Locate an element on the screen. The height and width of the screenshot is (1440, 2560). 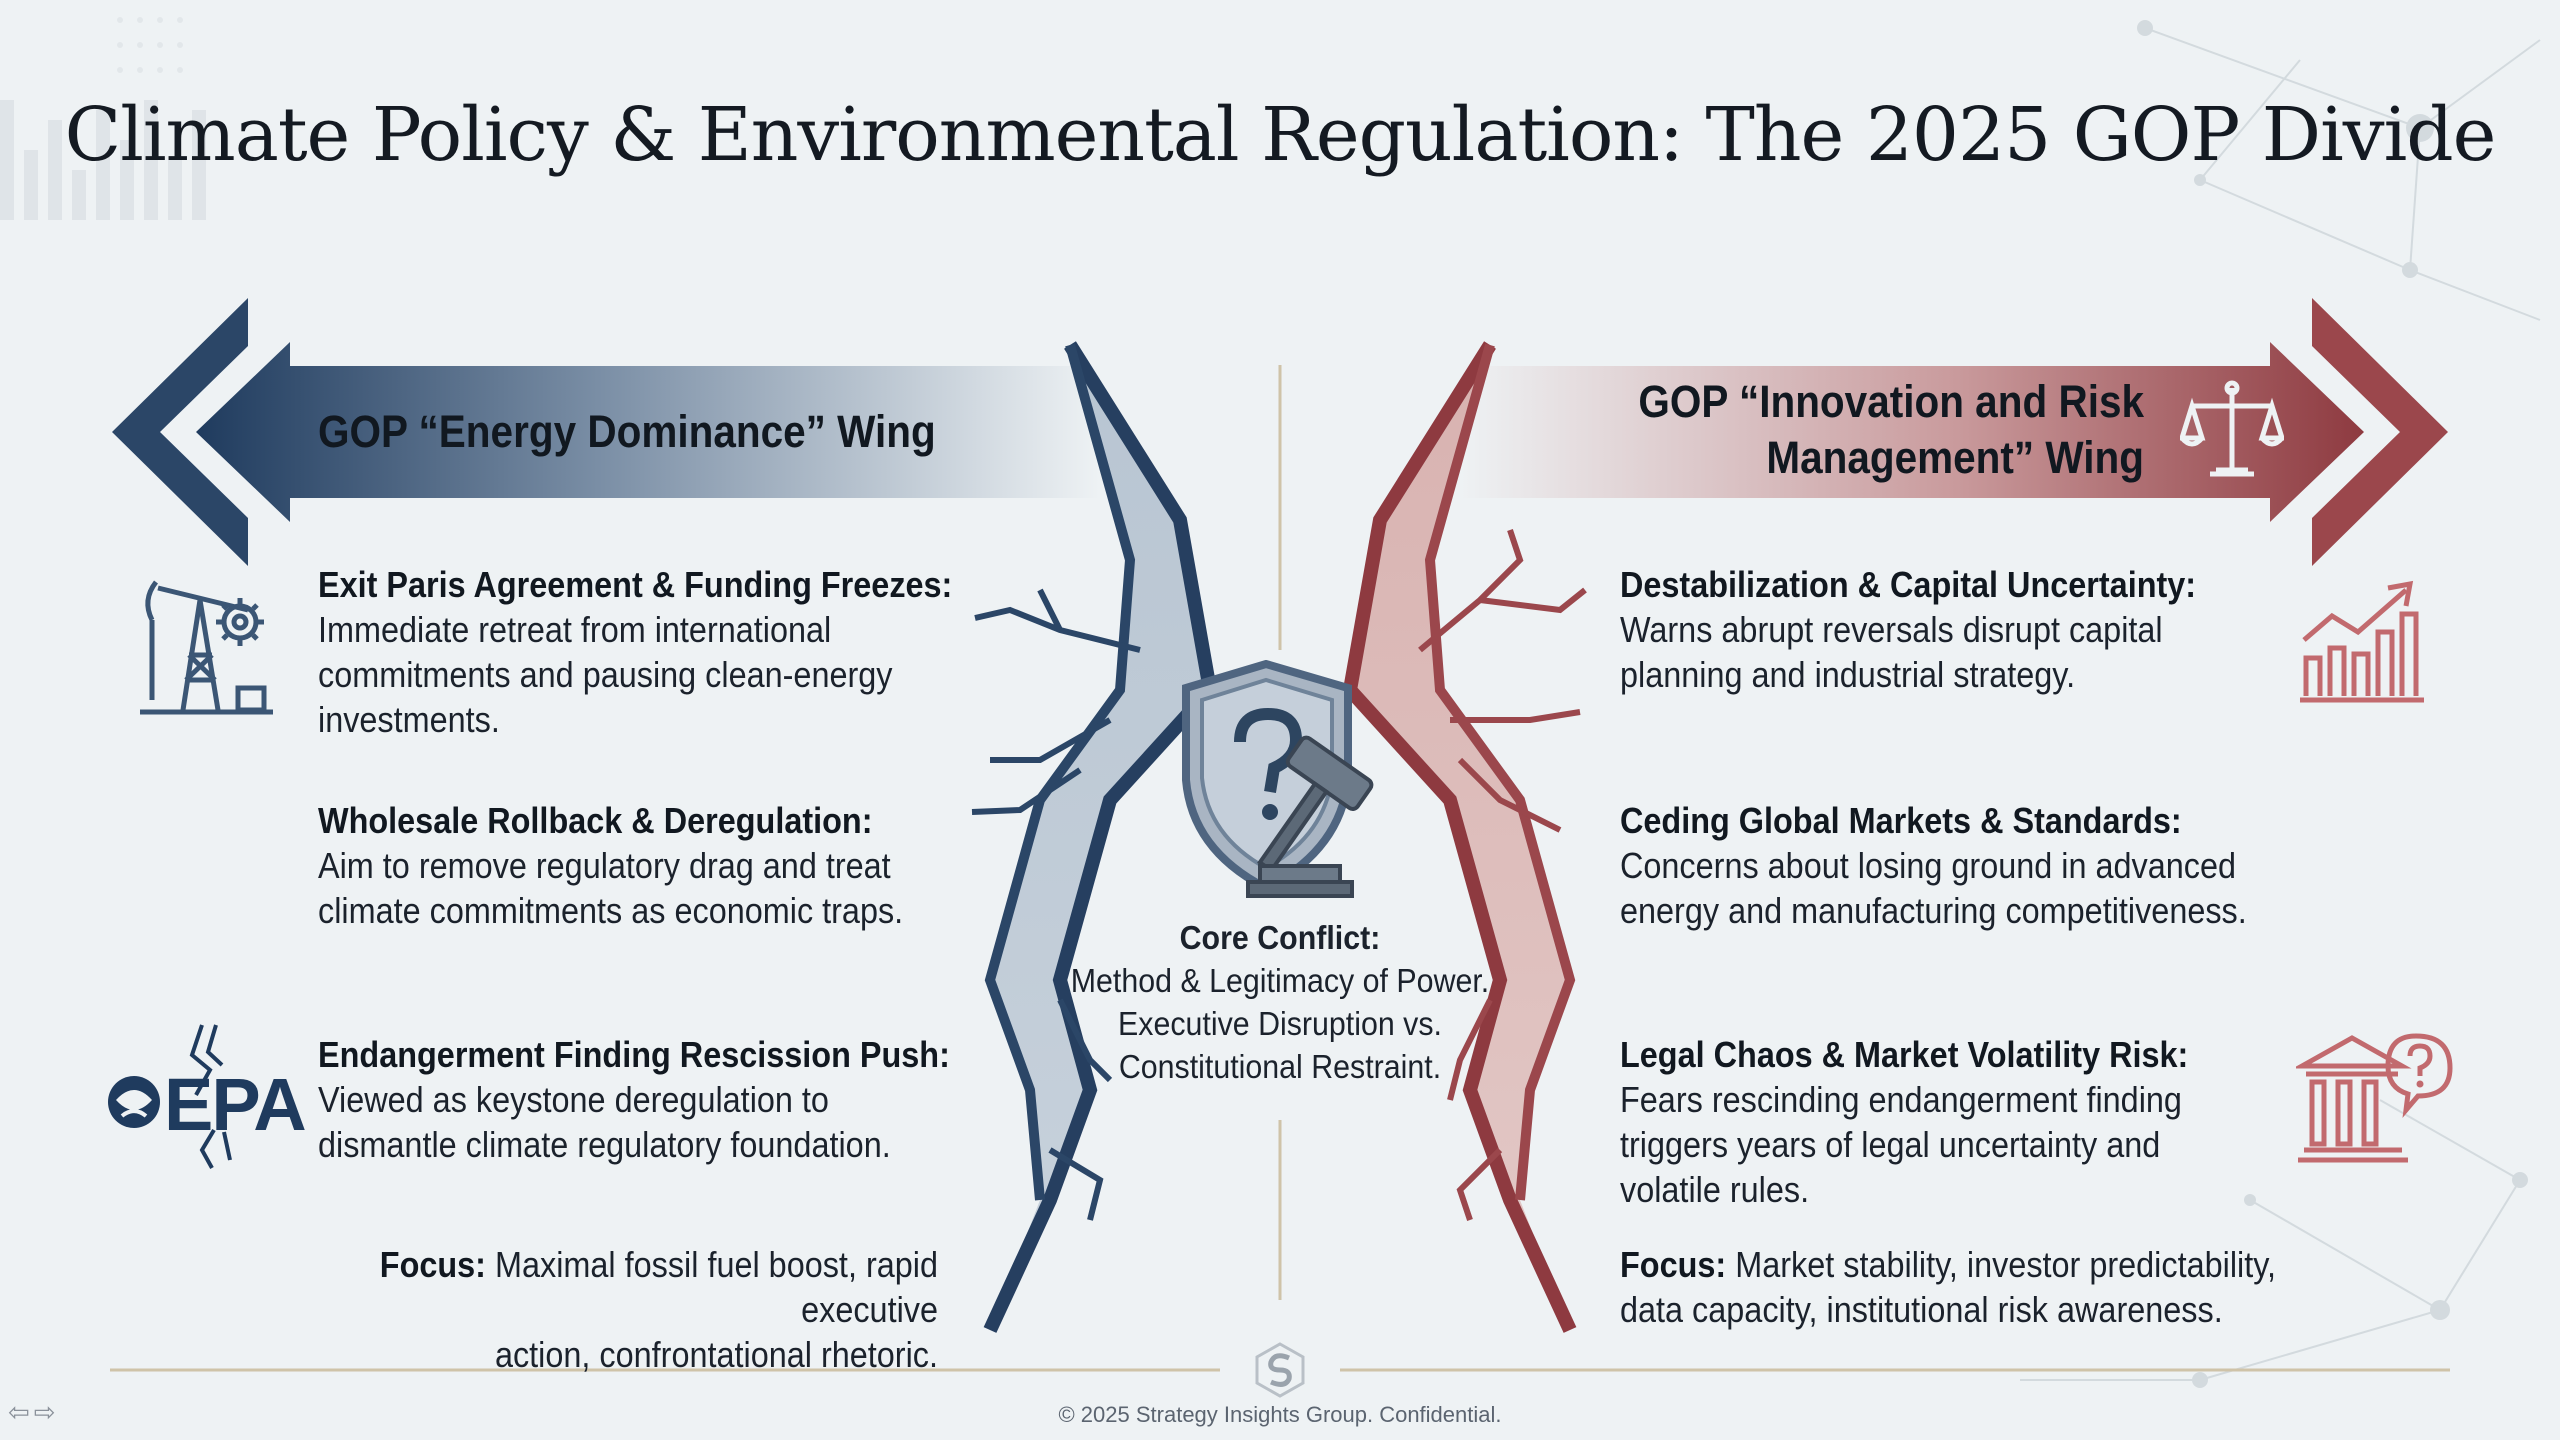
right-arrow is located at coordinates (1954, 432).